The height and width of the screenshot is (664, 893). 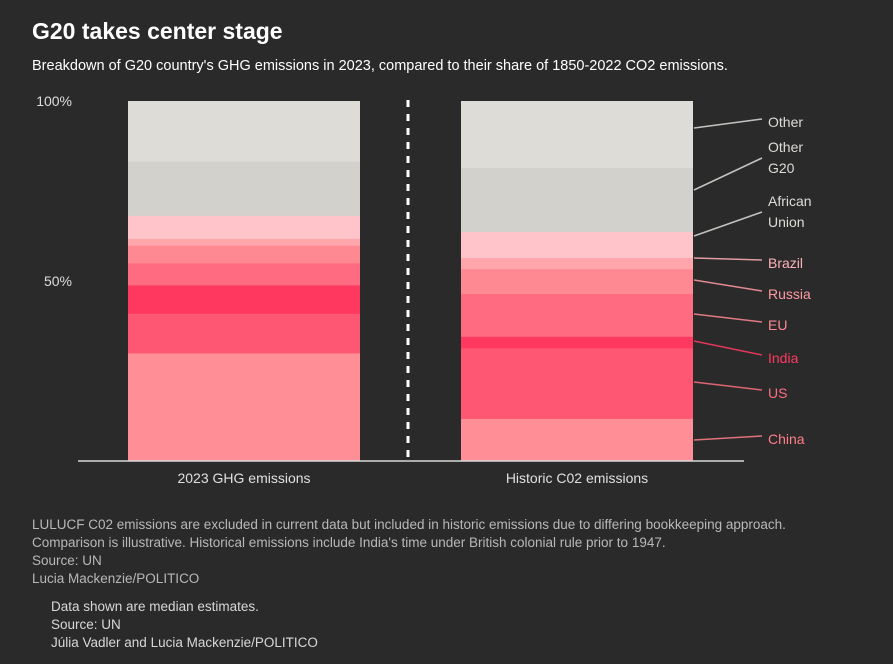 What do you see at coordinates (777, 325) in the screenshot?
I see `legend-label-eu: EU` at bounding box center [777, 325].